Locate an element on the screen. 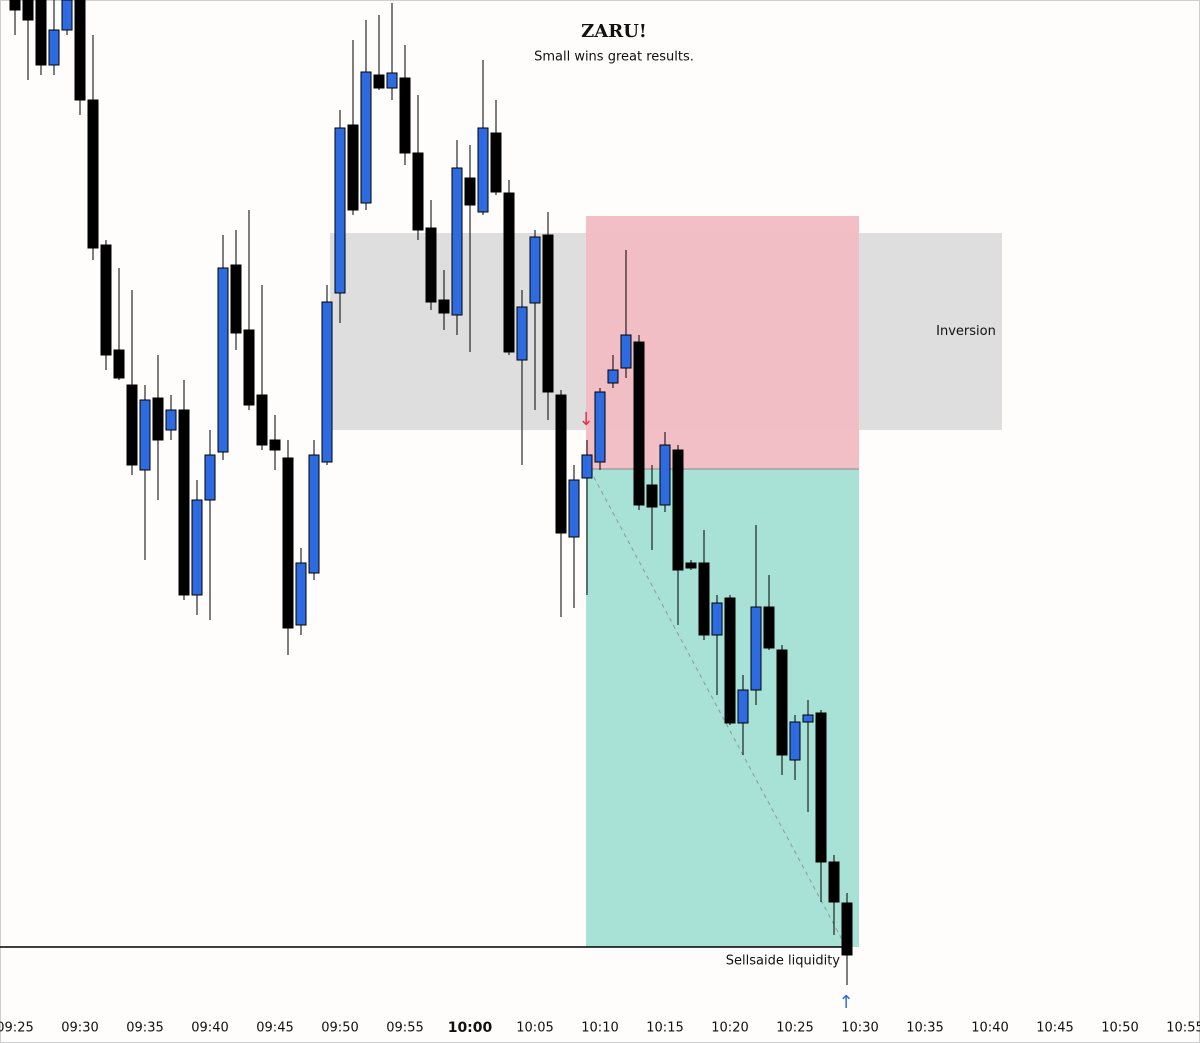 The image size is (1200, 1043). x-tick-label: 10:10 is located at coordinates (599, 1028).